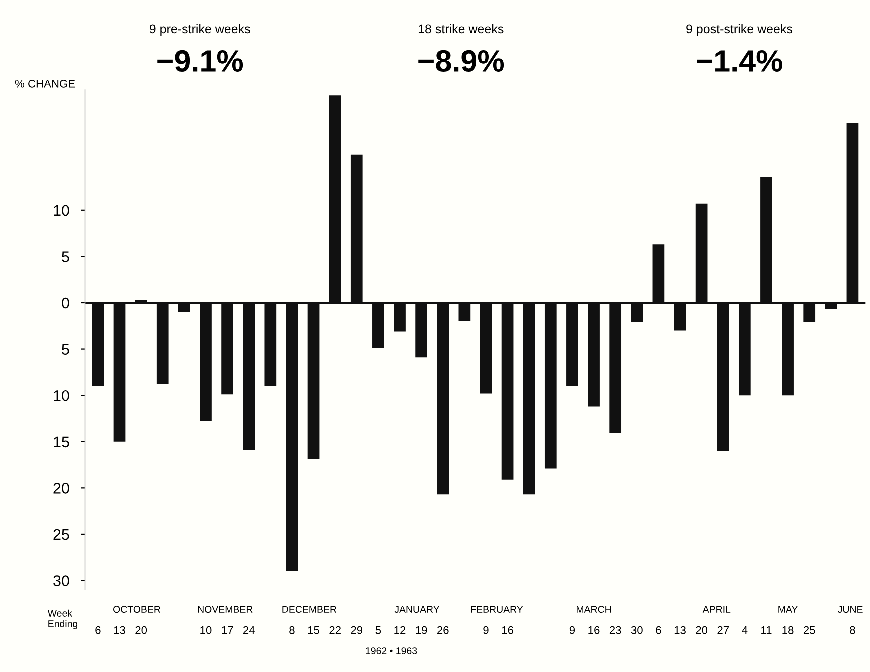 The width and height of the screenshot is (870, 672). I want to click on x-tick-label: 26, so click(443, 630).